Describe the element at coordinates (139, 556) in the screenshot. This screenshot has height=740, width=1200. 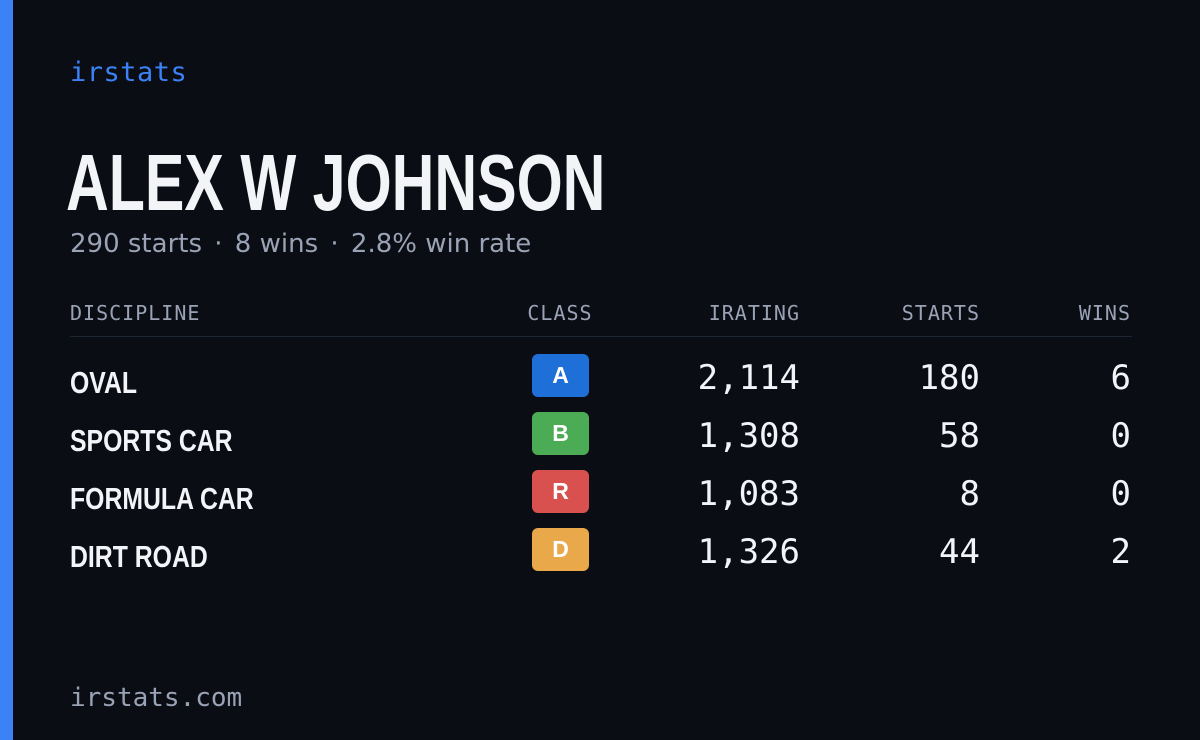
I see `discipline-name: DIRT ROAD` at that location.